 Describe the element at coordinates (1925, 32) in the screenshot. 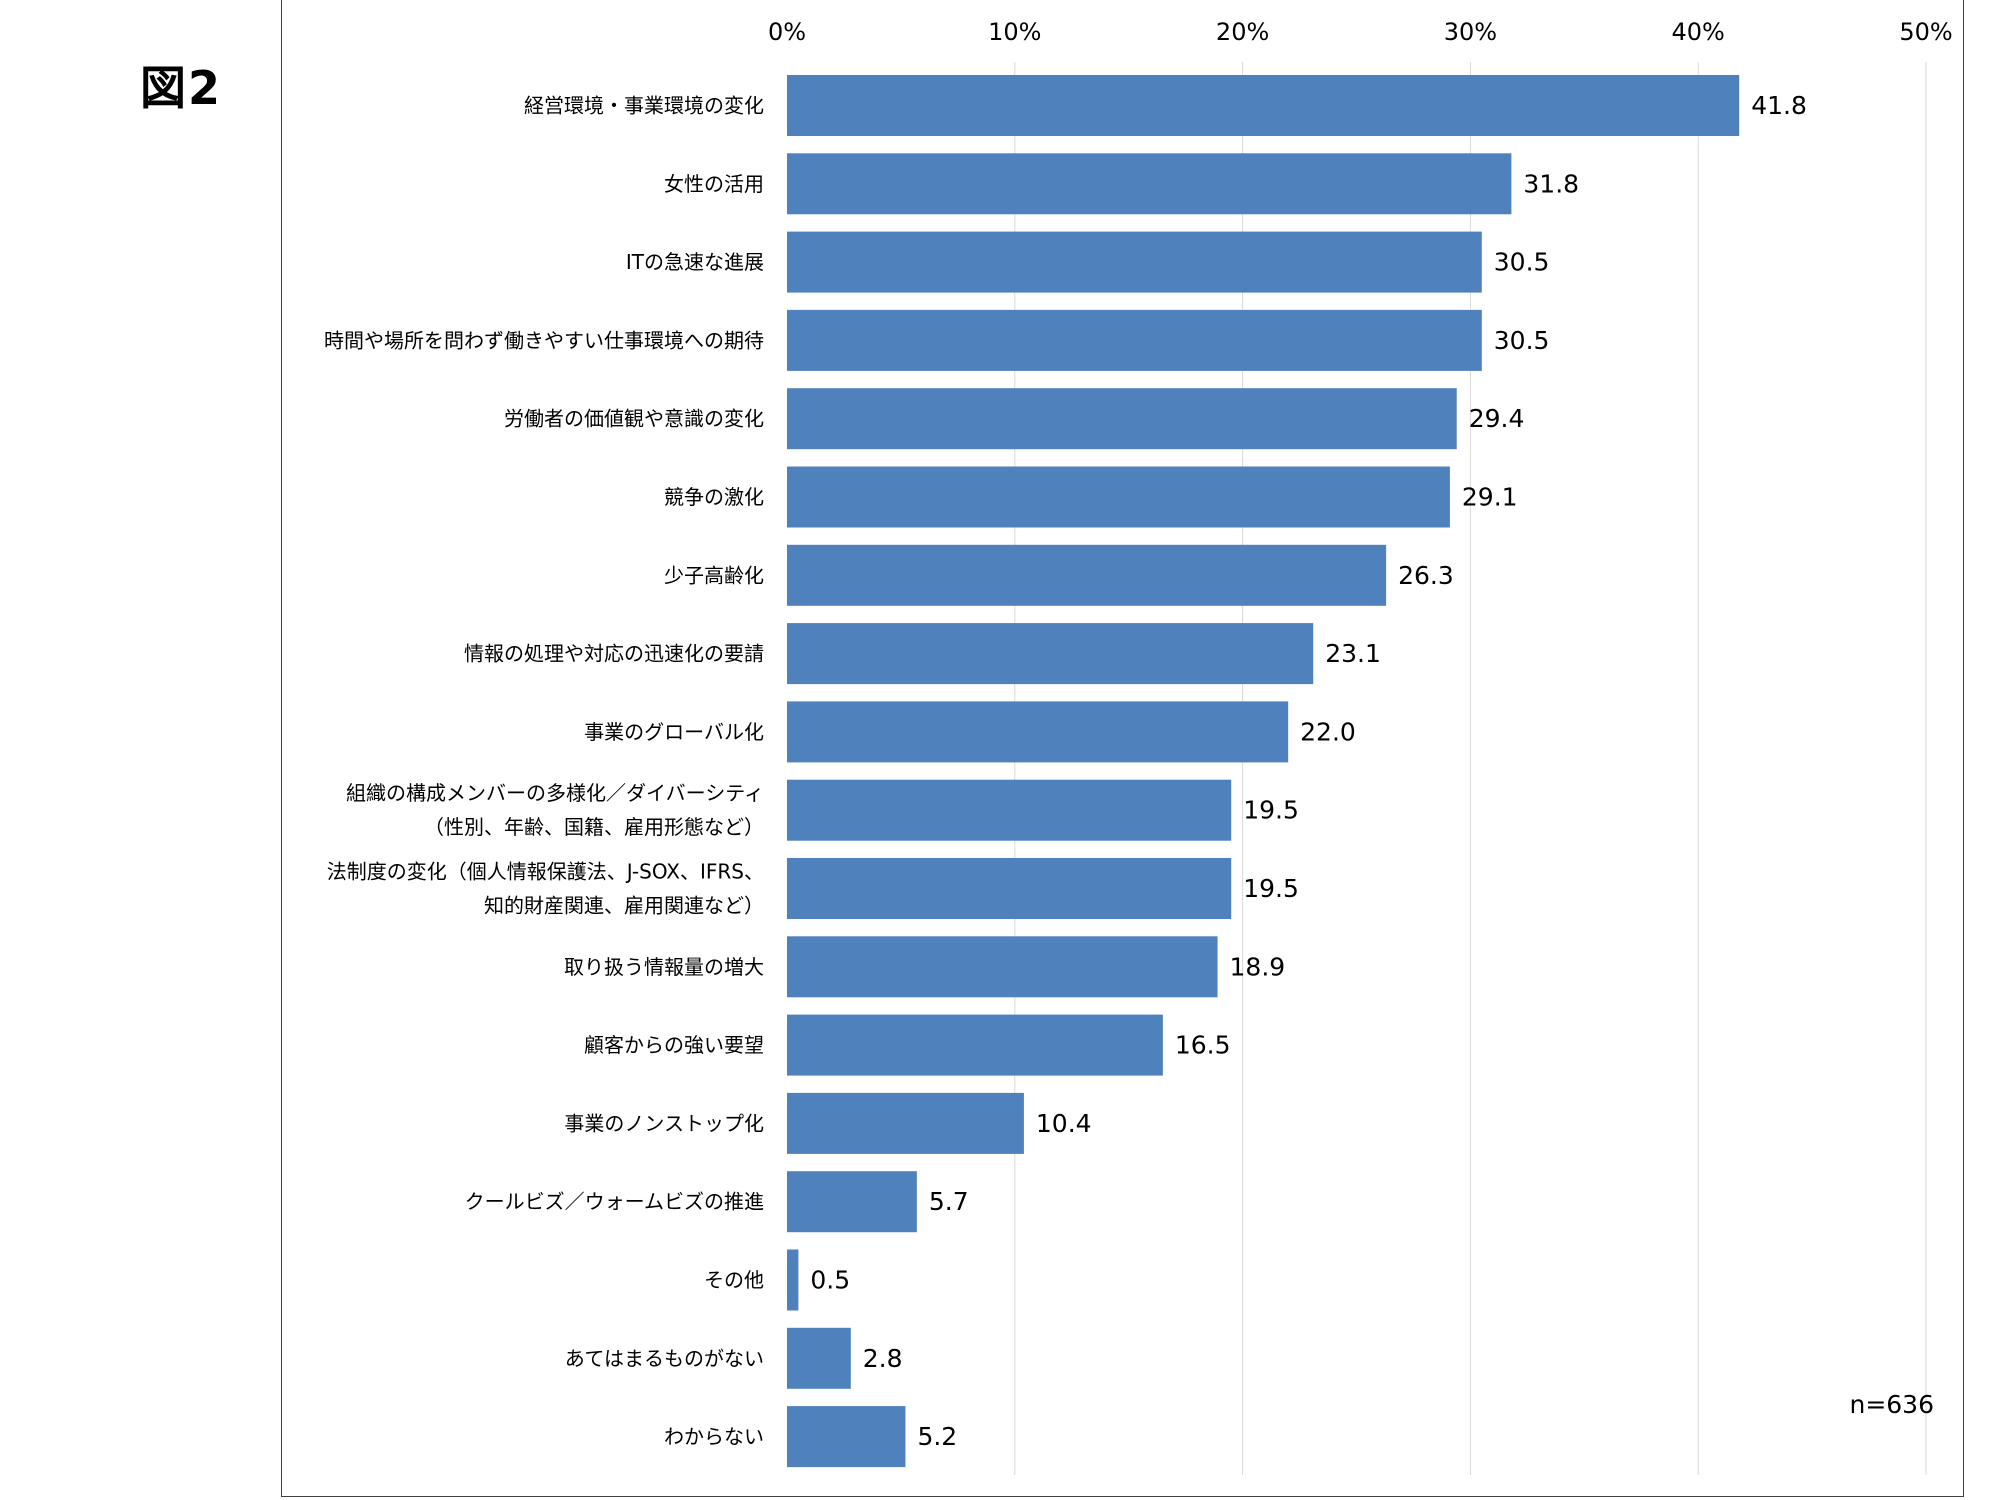

I see `x-tick-label: 50%` at that location.